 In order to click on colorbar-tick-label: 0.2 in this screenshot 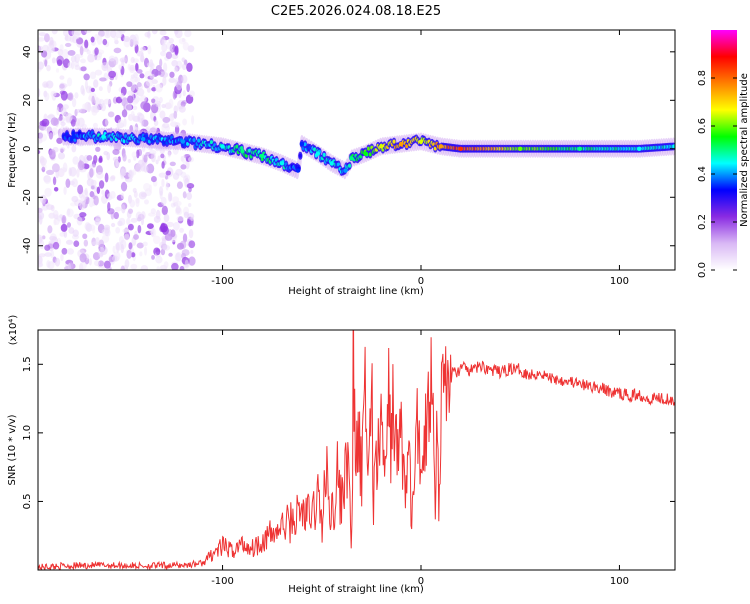, I will do `click(702, 222)`.